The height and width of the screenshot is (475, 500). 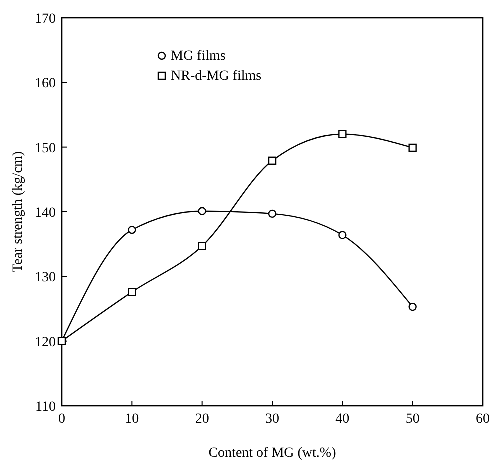 I want to click on y-tick-label: 110, so click(x=46, y=407).